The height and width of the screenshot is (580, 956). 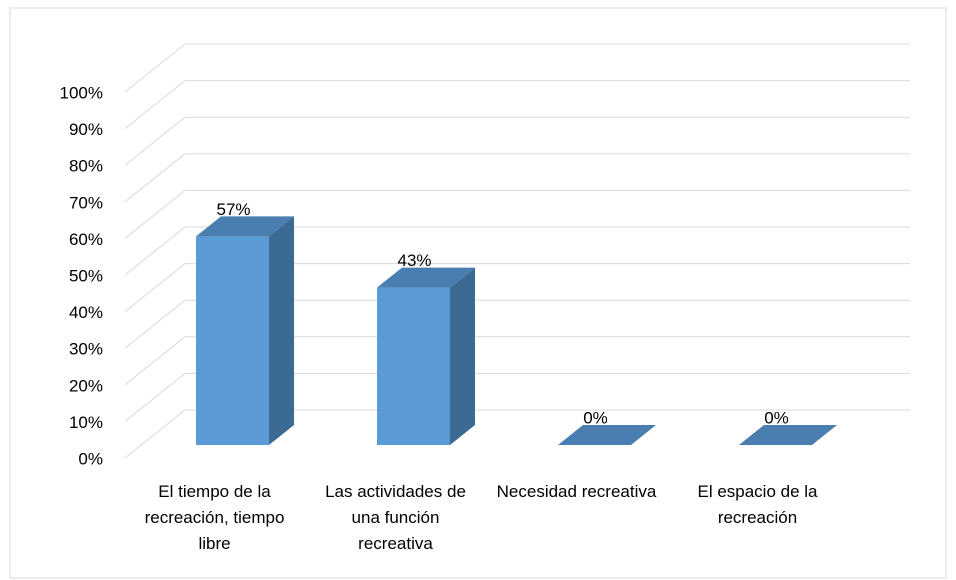 I want to click on y-tick-label: 40%, so click(x=86, y=312).